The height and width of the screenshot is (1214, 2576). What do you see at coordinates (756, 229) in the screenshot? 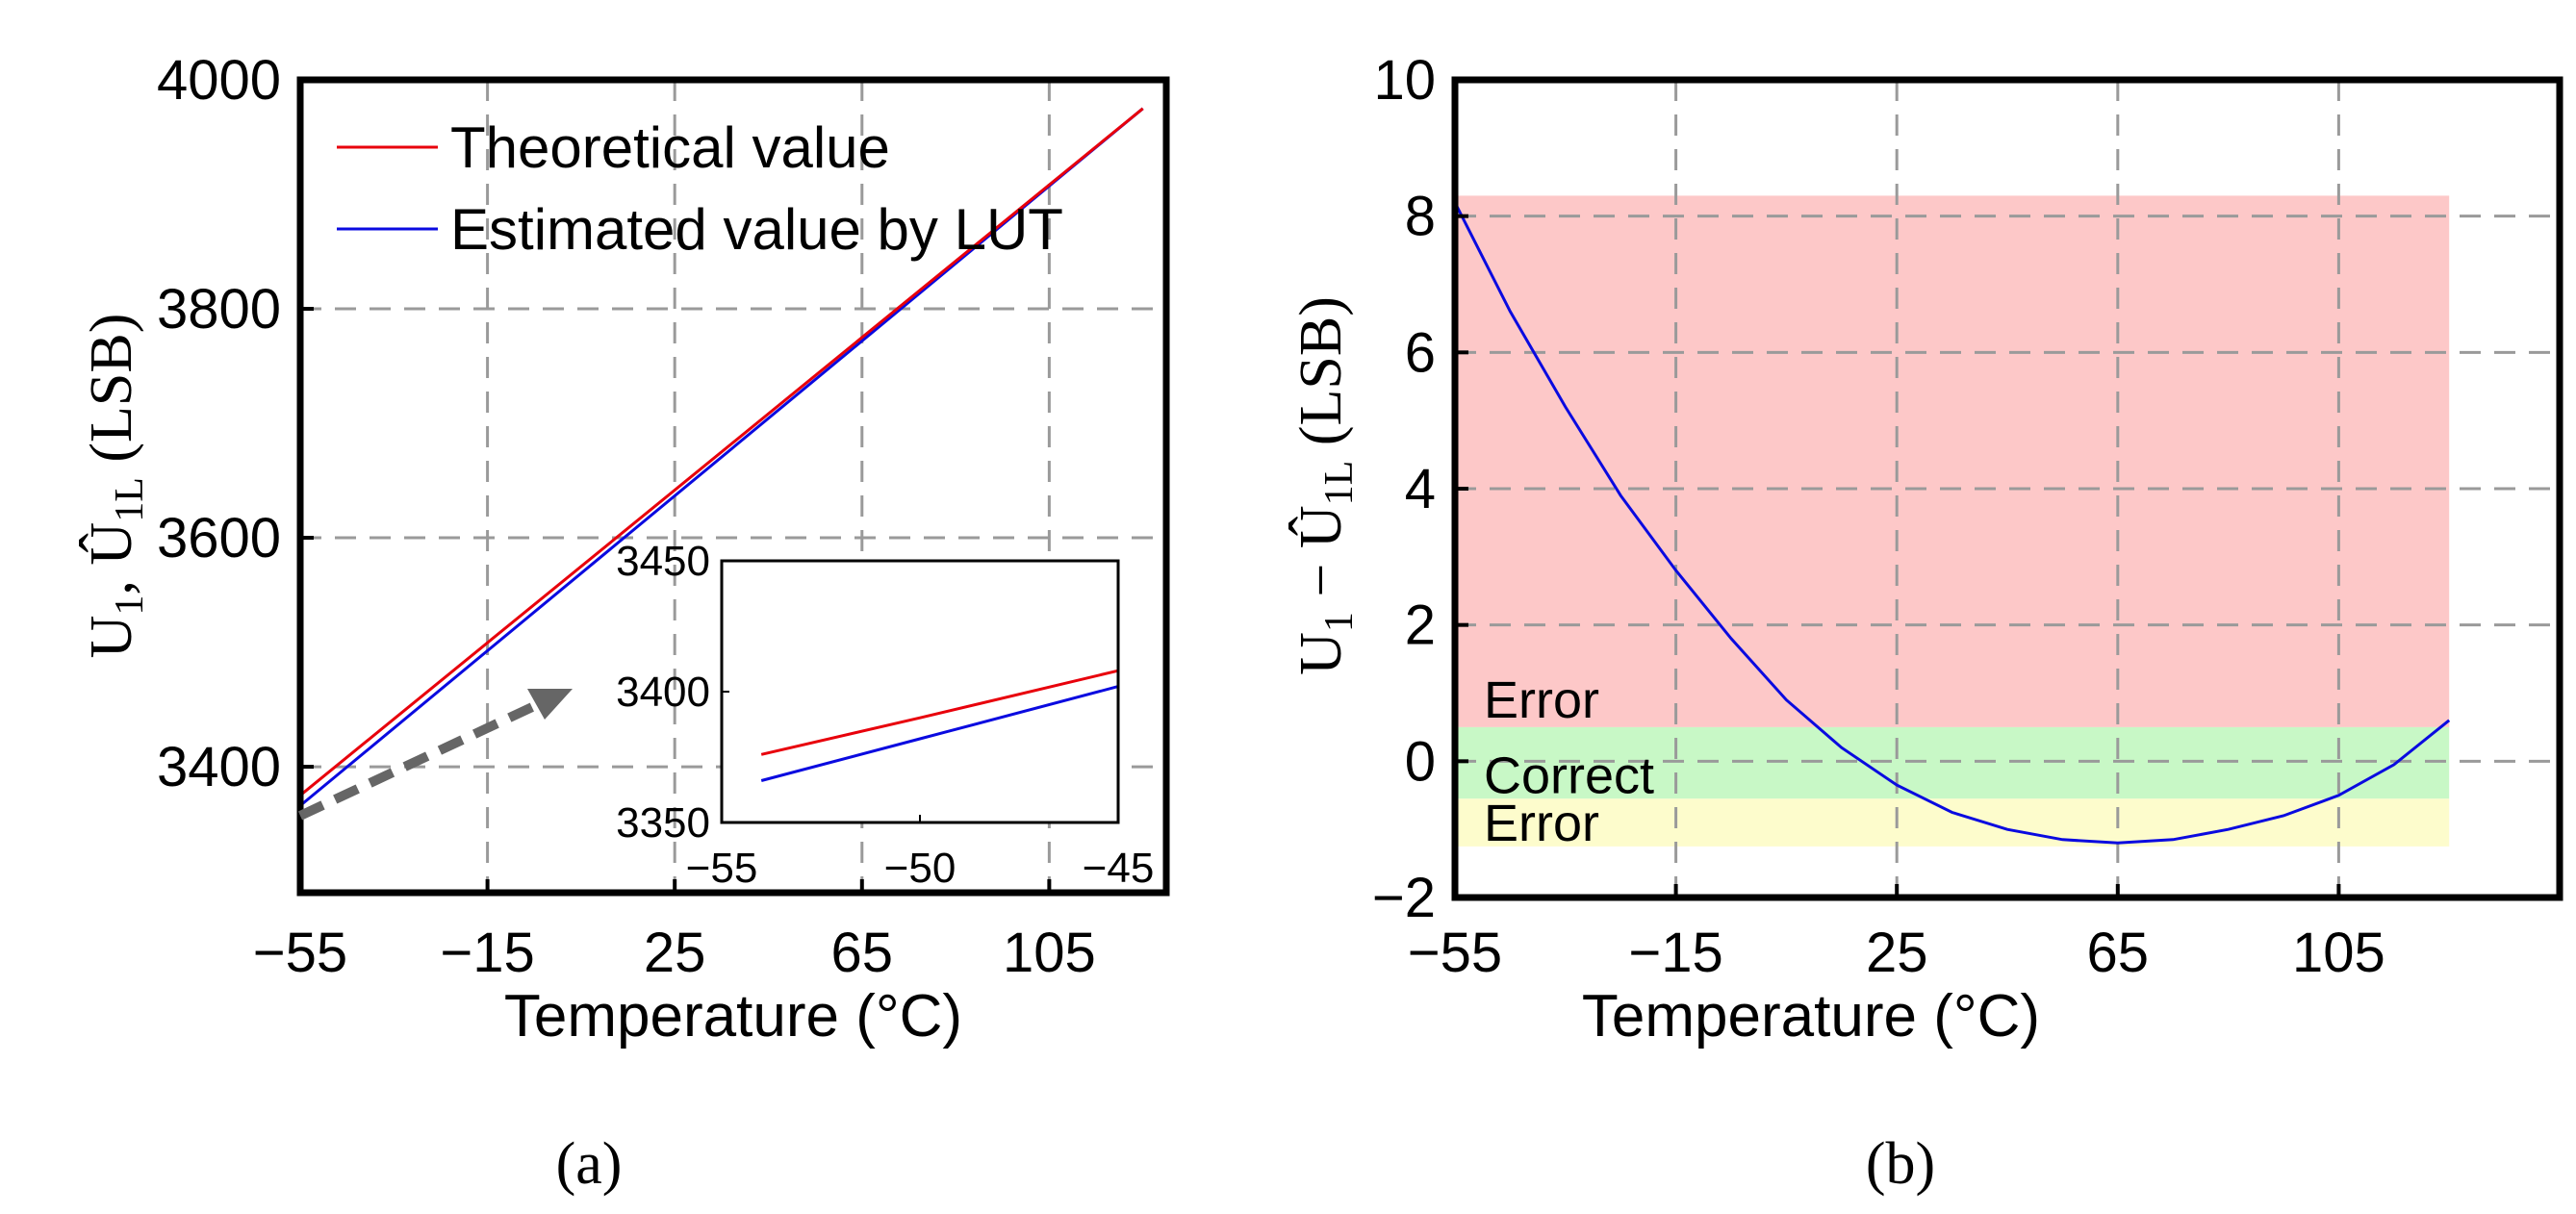
I see `legend-label-estimated: Estimated value by LUT` at bounding box center [756, 229].